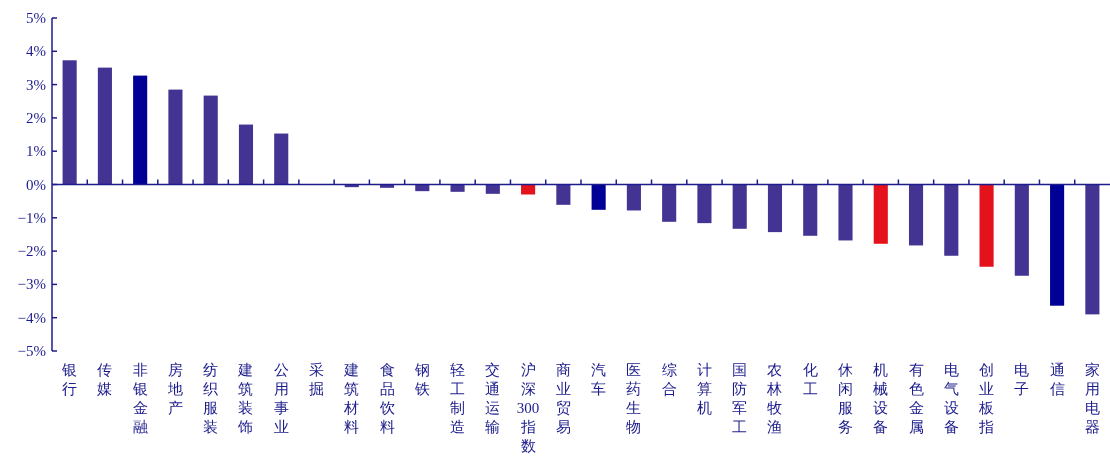 This screenshot has width=1110, height=461. What do you see at coordinates (31, 317) in the screenshot?
I see `y-tick-label: −4%` at bounding box center [31, 317].